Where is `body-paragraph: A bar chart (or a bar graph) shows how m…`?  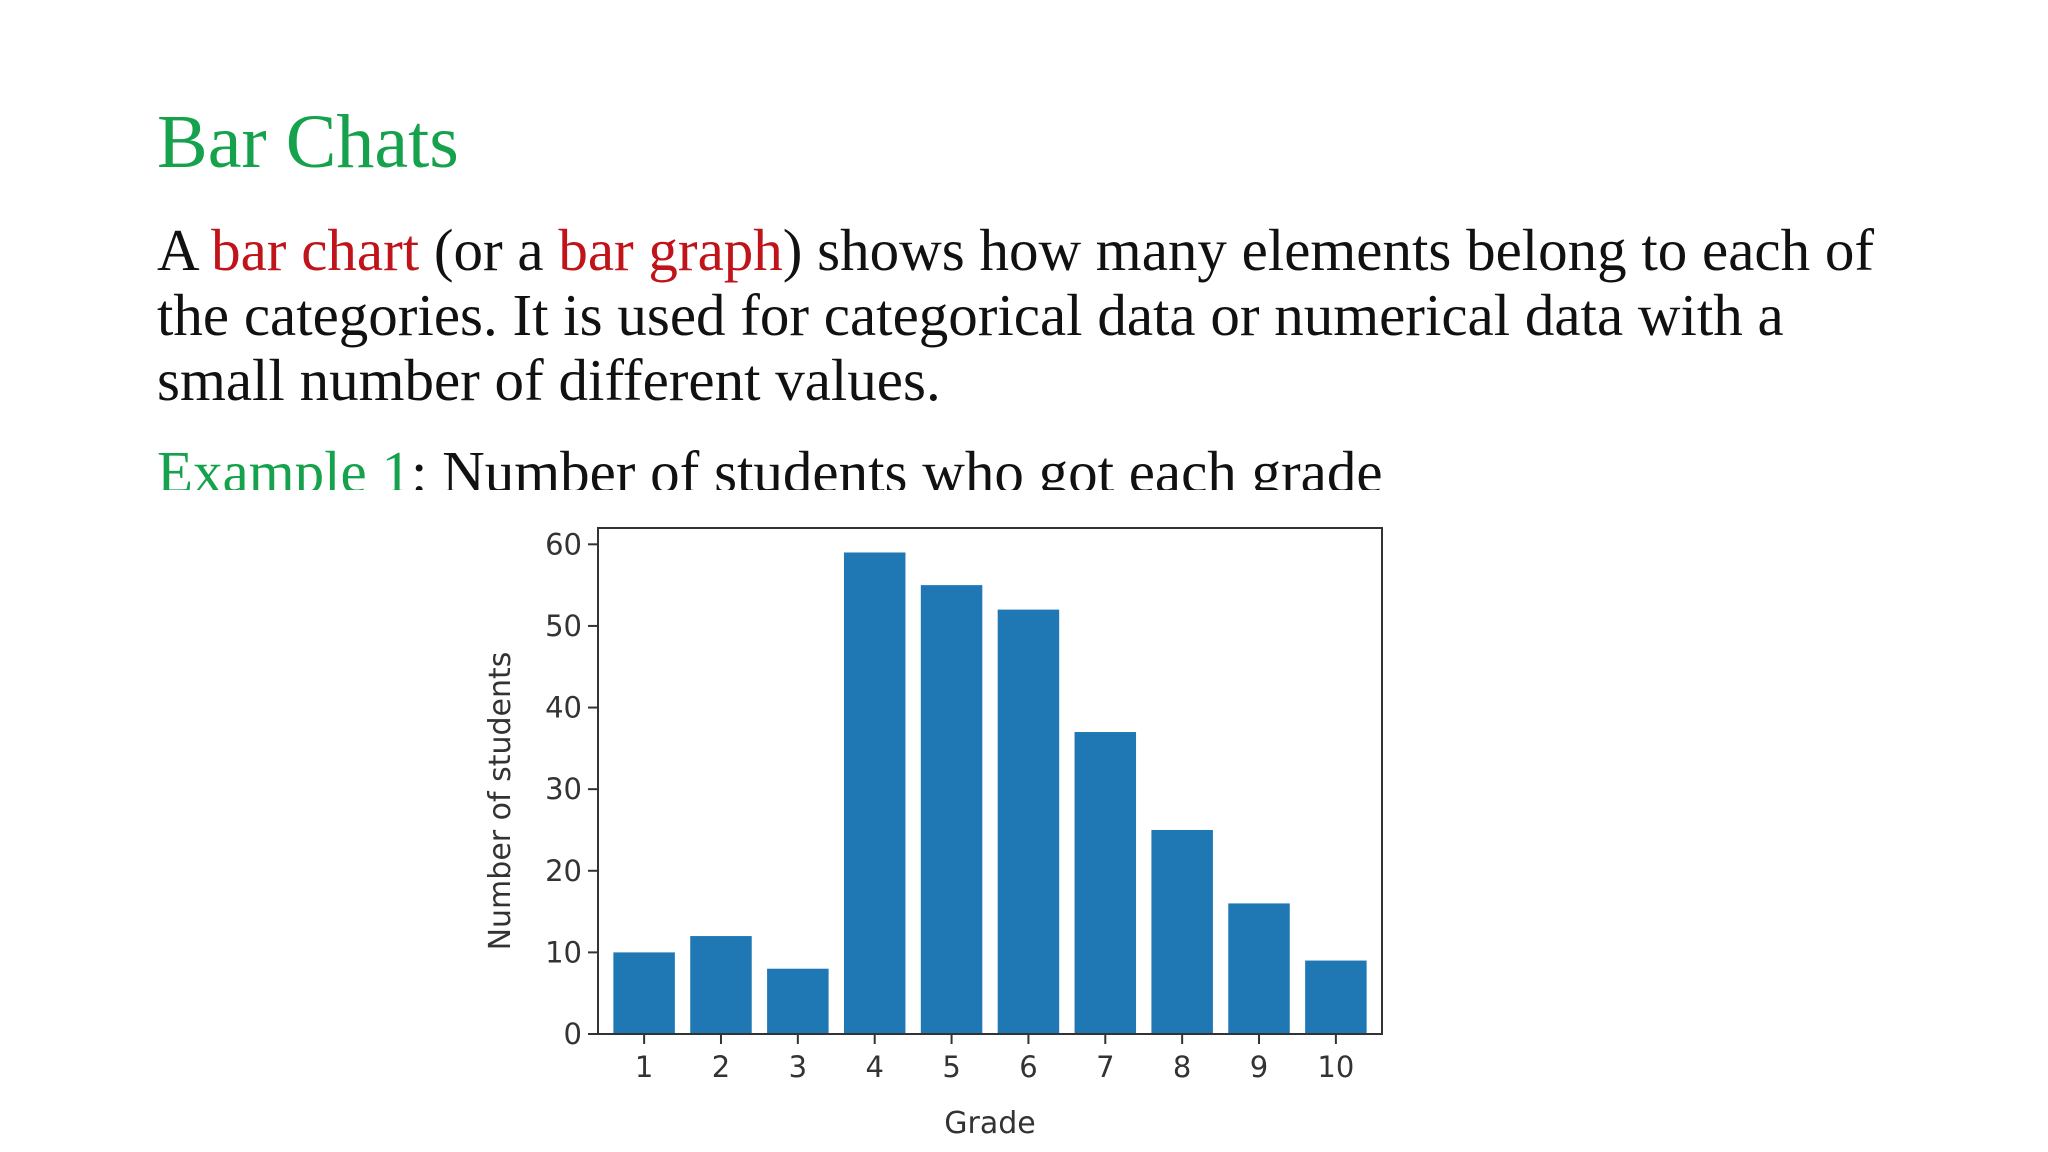 body-paragraph: A bar chart (or a bar graph) shows how m… is located at coordinates (1037, 315).